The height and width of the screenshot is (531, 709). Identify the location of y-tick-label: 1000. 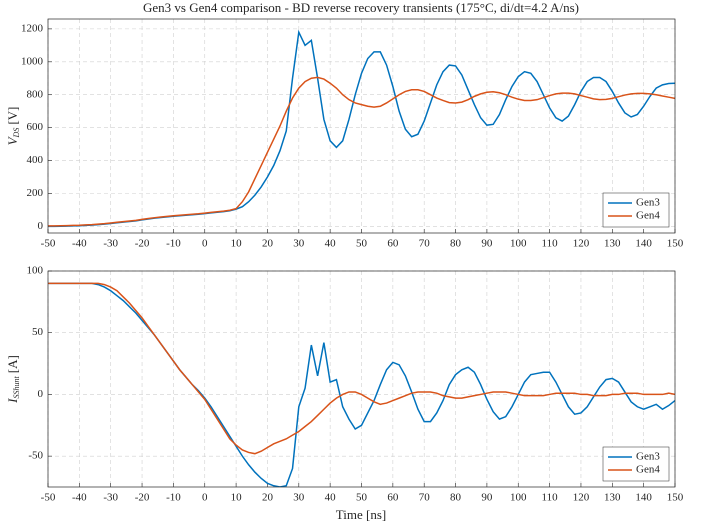
(32, 61).